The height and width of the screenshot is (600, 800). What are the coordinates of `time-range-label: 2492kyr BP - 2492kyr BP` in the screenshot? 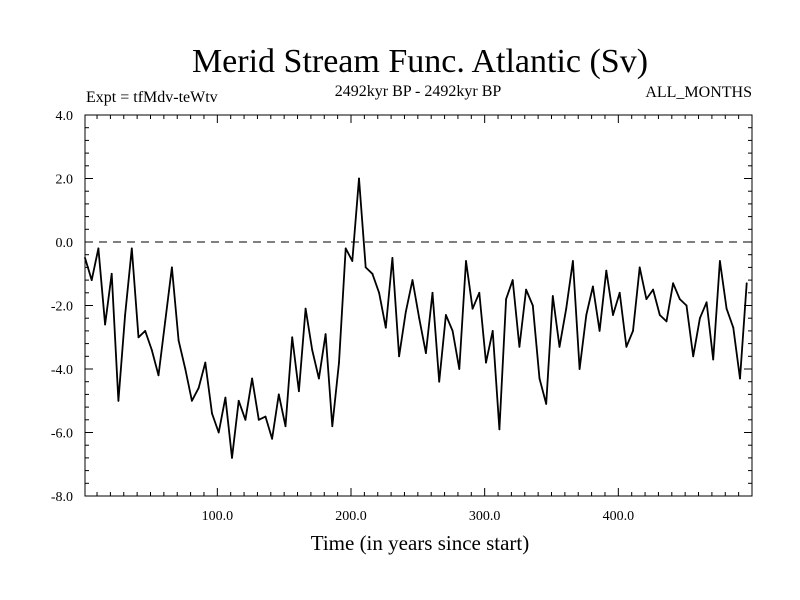 It's located at (418, 91).